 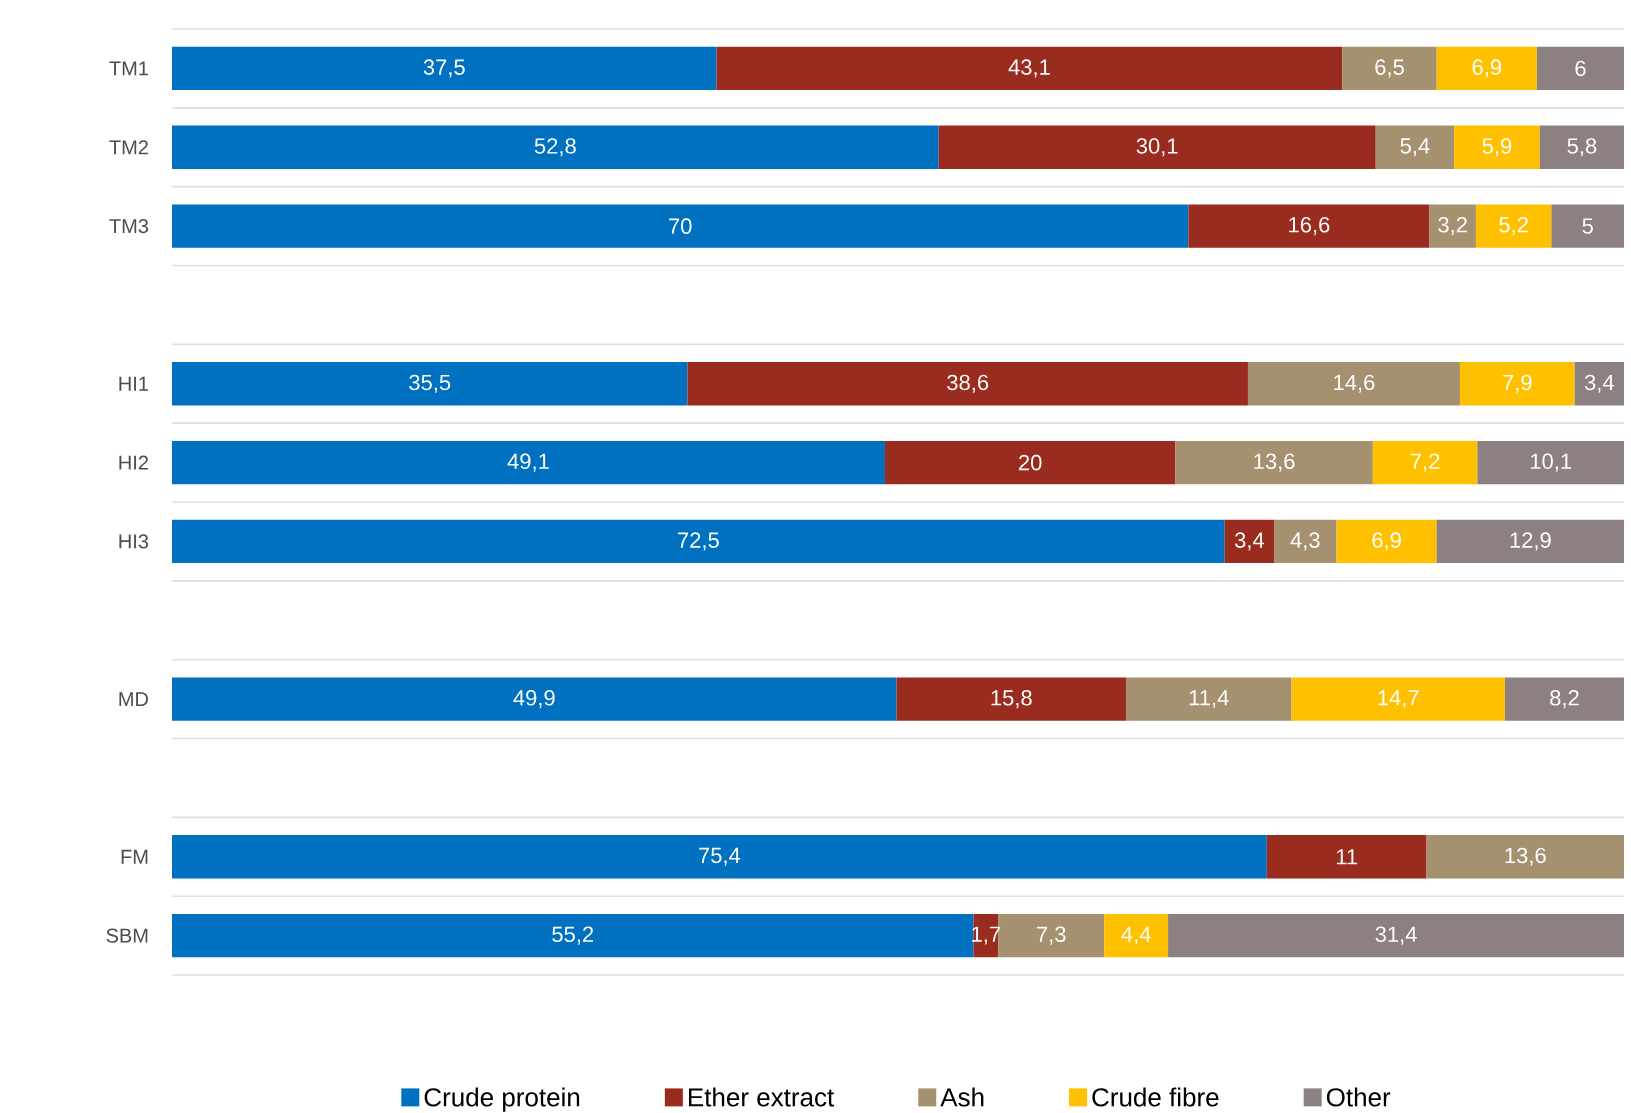 I want to click on data-label: 5,9, so click(x=1497, y=147).